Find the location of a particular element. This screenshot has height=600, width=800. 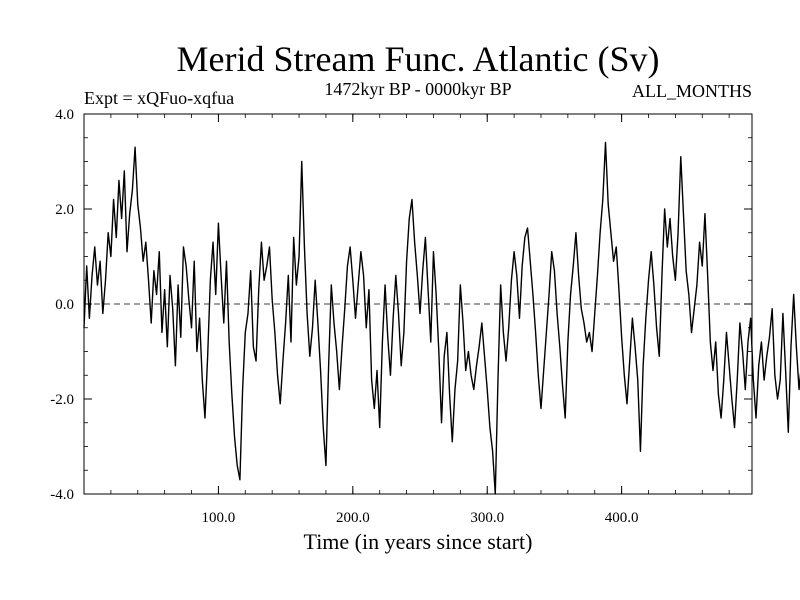

x-axis-label: Time (in years since start) is located at coordinates (418, 541).